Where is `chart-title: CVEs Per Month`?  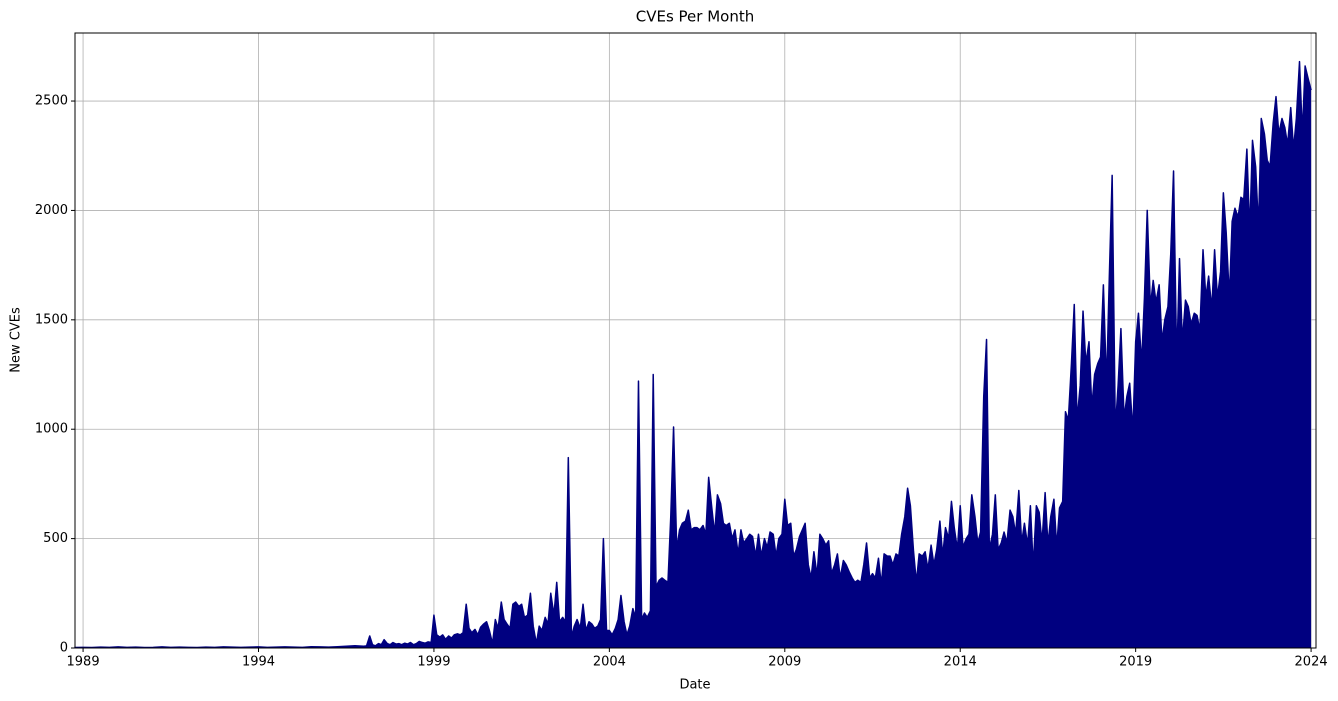
chart-title: CVEs Per Month is located at coordinates (695, 17).